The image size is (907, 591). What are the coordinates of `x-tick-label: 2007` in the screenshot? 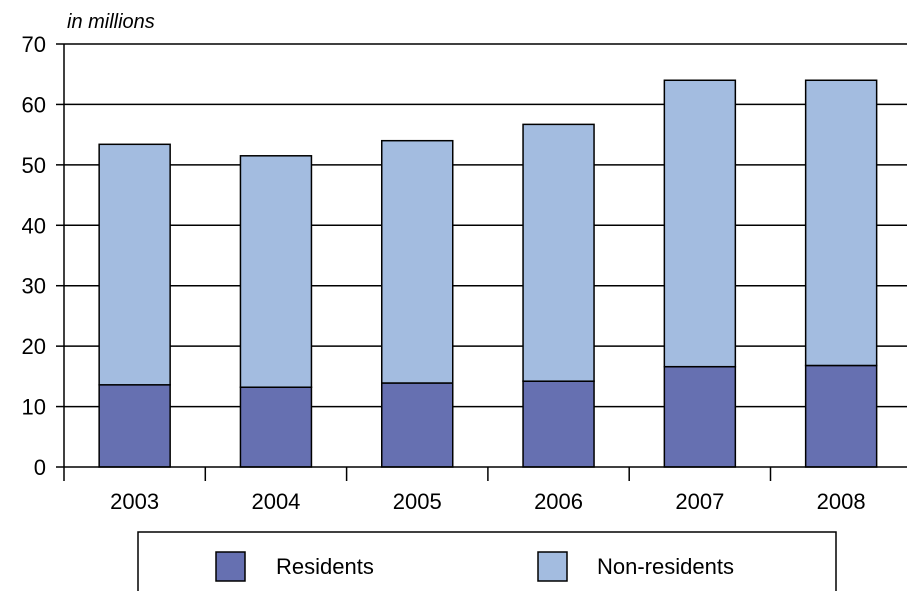 It's located at (699, 501).